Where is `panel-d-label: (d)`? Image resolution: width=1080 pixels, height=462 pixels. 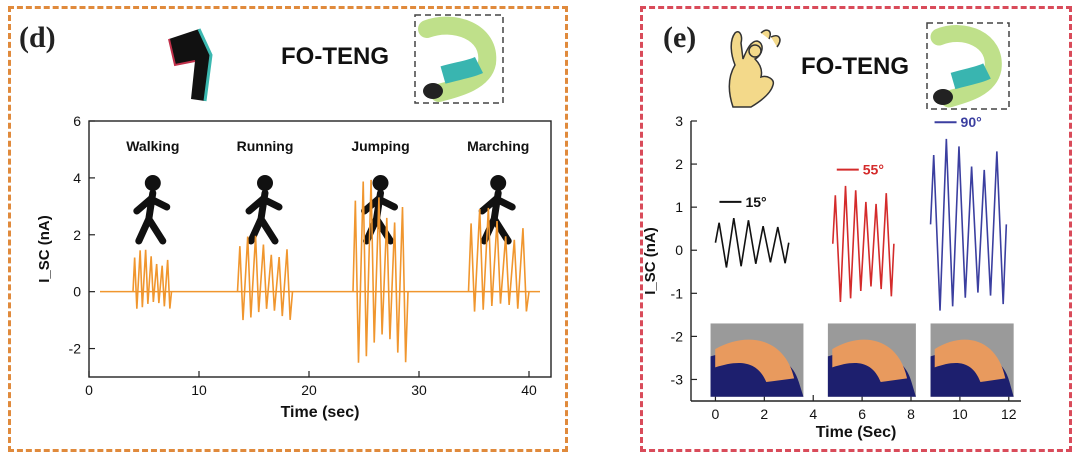 panel-d-label: (d) is located at coordinates (37, 37).